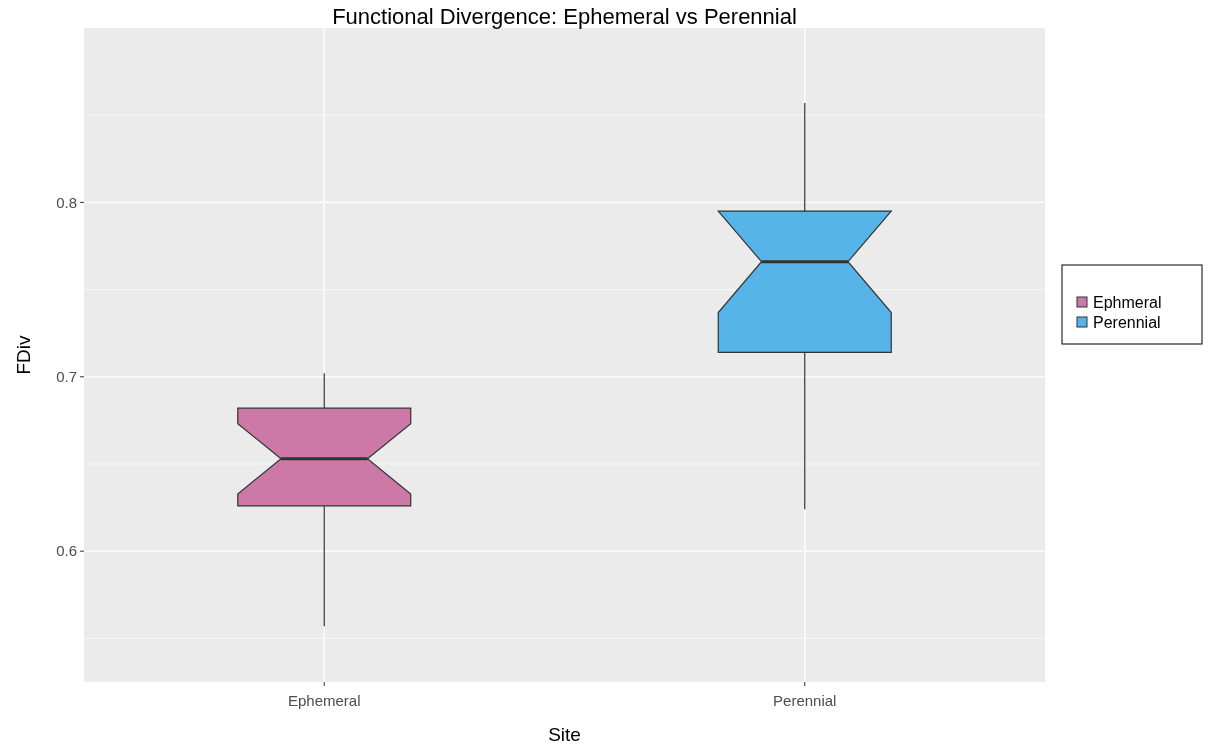 The height and width of the screenshot is (749, 1215). I want to click on legend-label: Ephmeral, so click(1127, 302).